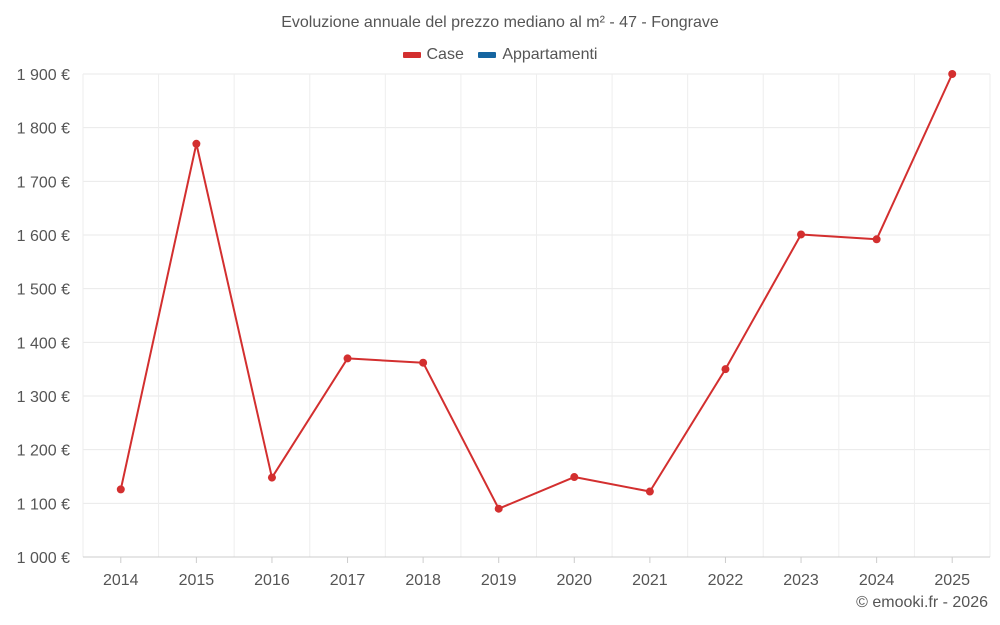 The height and width of the screenshot is (625, 1000). Describe the element at coordinates (121, 580) in the screenshot. I see `x-tick-label: 2014` at that location.